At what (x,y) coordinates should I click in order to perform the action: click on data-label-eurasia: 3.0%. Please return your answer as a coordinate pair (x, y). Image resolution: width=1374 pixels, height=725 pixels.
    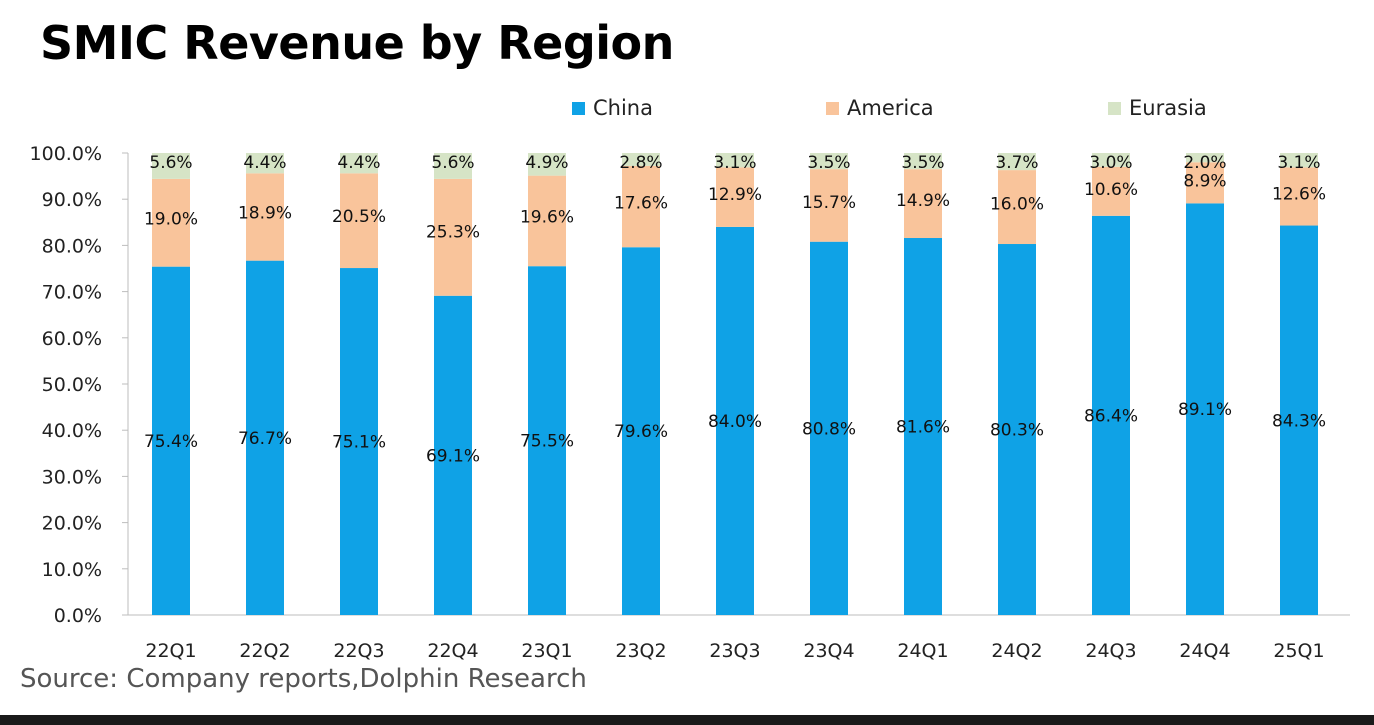
    Looking at the image, I should click on (1110, 163).